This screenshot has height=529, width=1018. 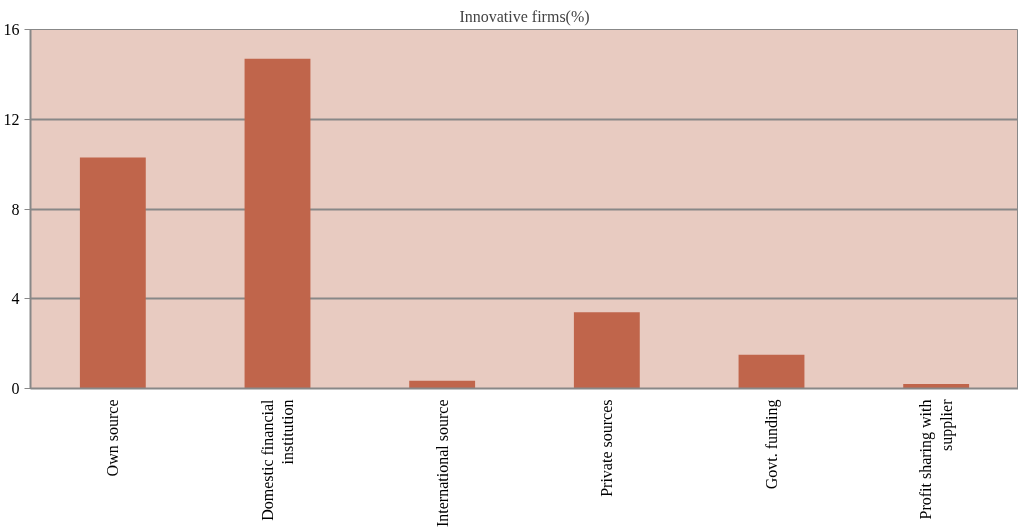 What do you see at coordinates (524, 16) in the screenshot?
I see `chart-title: Innovative firms(%)` at bounding box center [524, 16].